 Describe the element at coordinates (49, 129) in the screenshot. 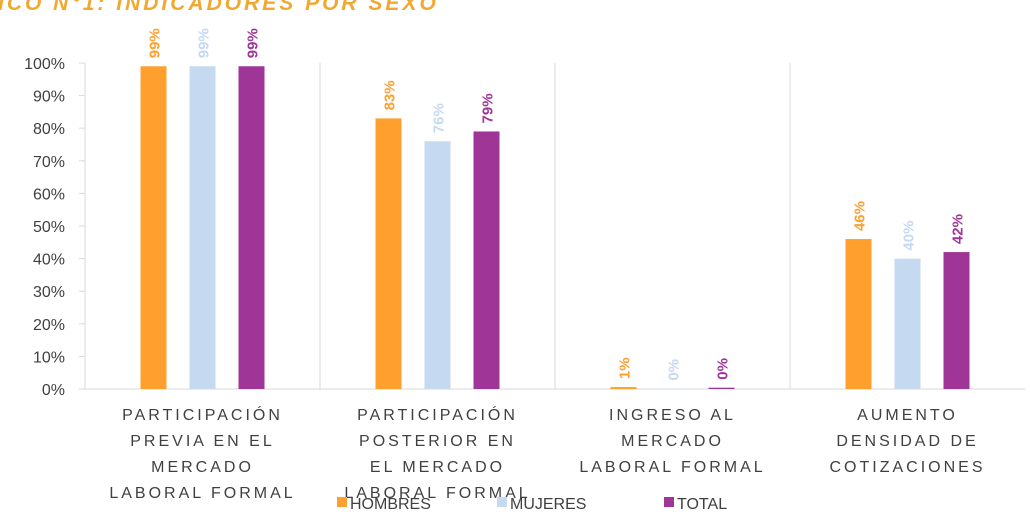

I see `y-tick-label: 80%` at that location.